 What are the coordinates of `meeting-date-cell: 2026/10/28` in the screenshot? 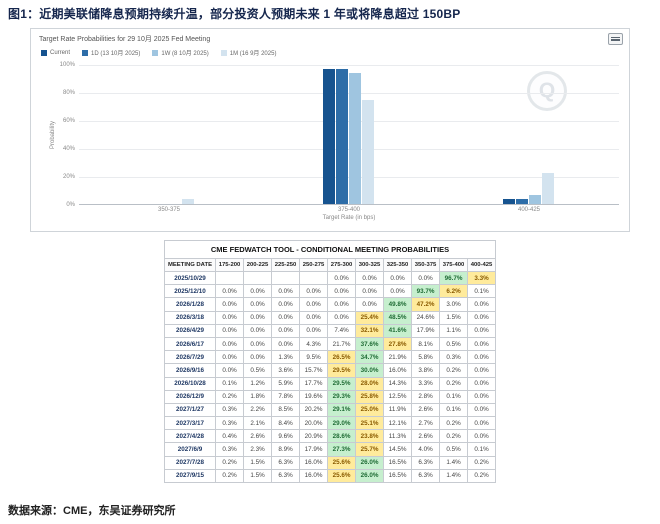 It's located at (190, 383).